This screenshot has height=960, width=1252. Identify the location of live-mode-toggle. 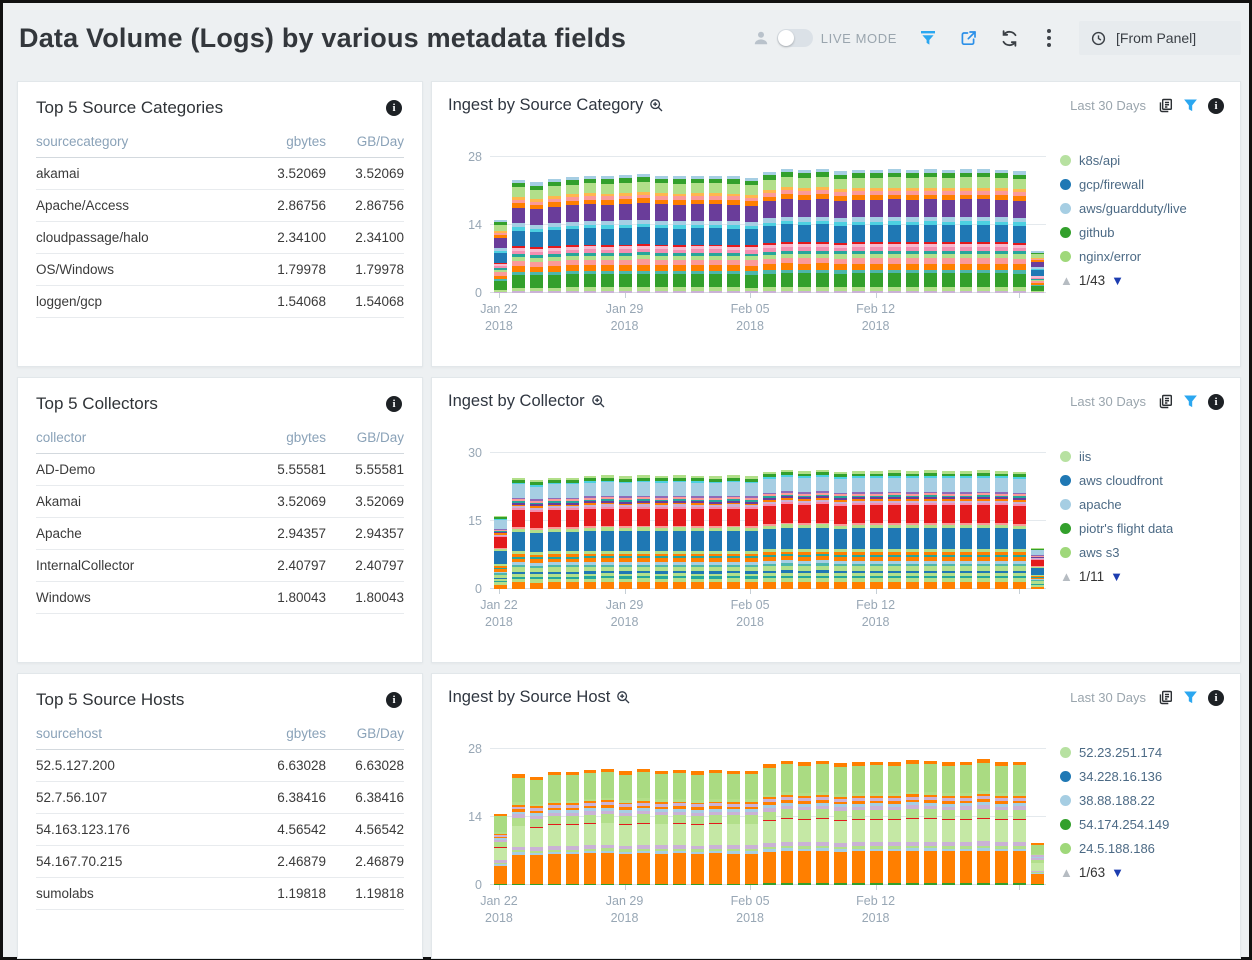
(794, 38).